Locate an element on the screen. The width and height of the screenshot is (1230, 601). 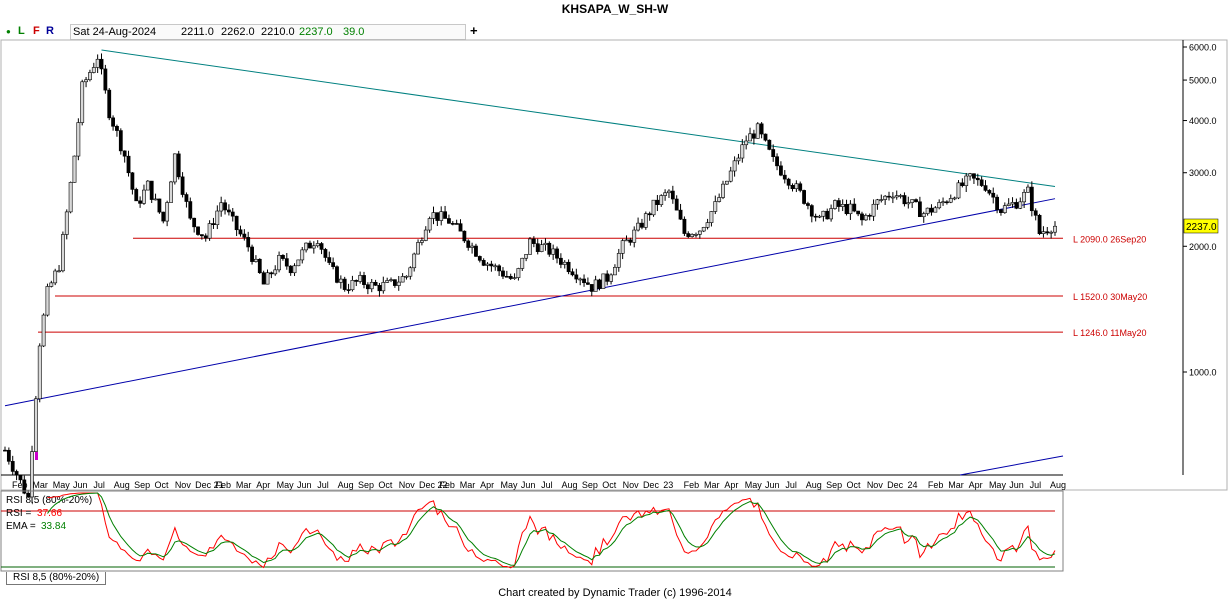
x-axis-label: Nov is located at coordinates (183, 485).